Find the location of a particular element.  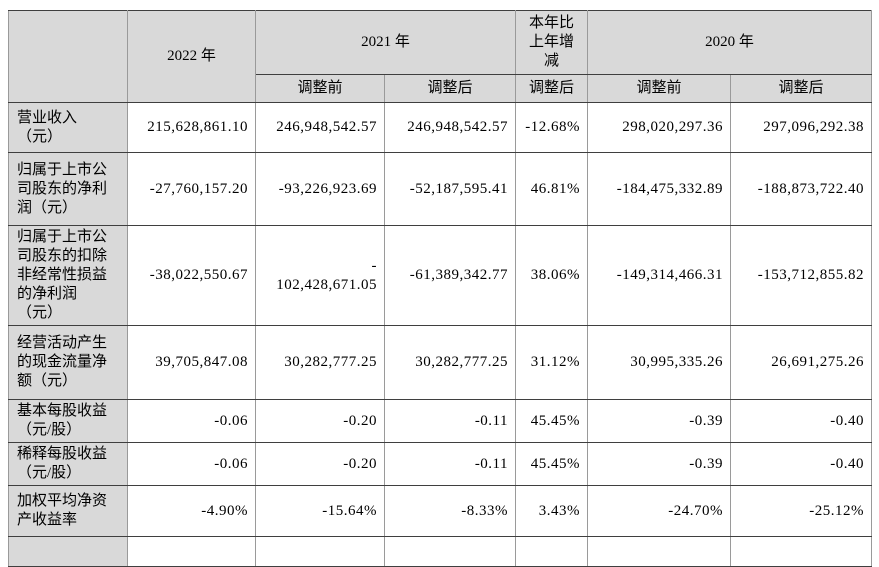

cell-yoy: -12.68% is located at coordinates (552, 127).